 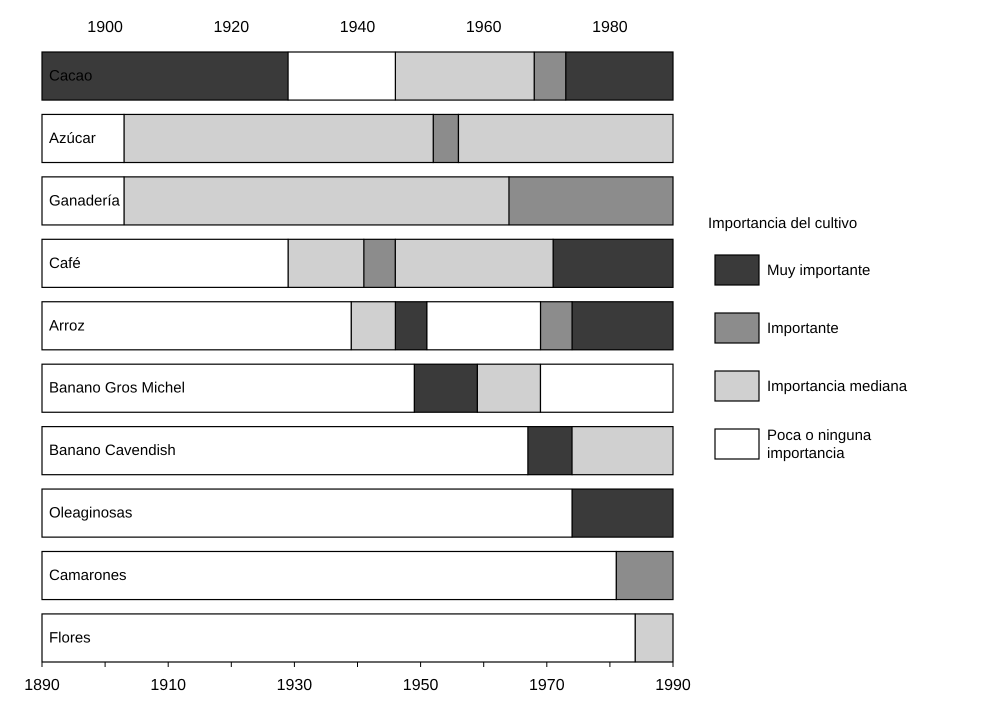 I want to click on x2-tick-label: 1960, so click(x=484, y=27).